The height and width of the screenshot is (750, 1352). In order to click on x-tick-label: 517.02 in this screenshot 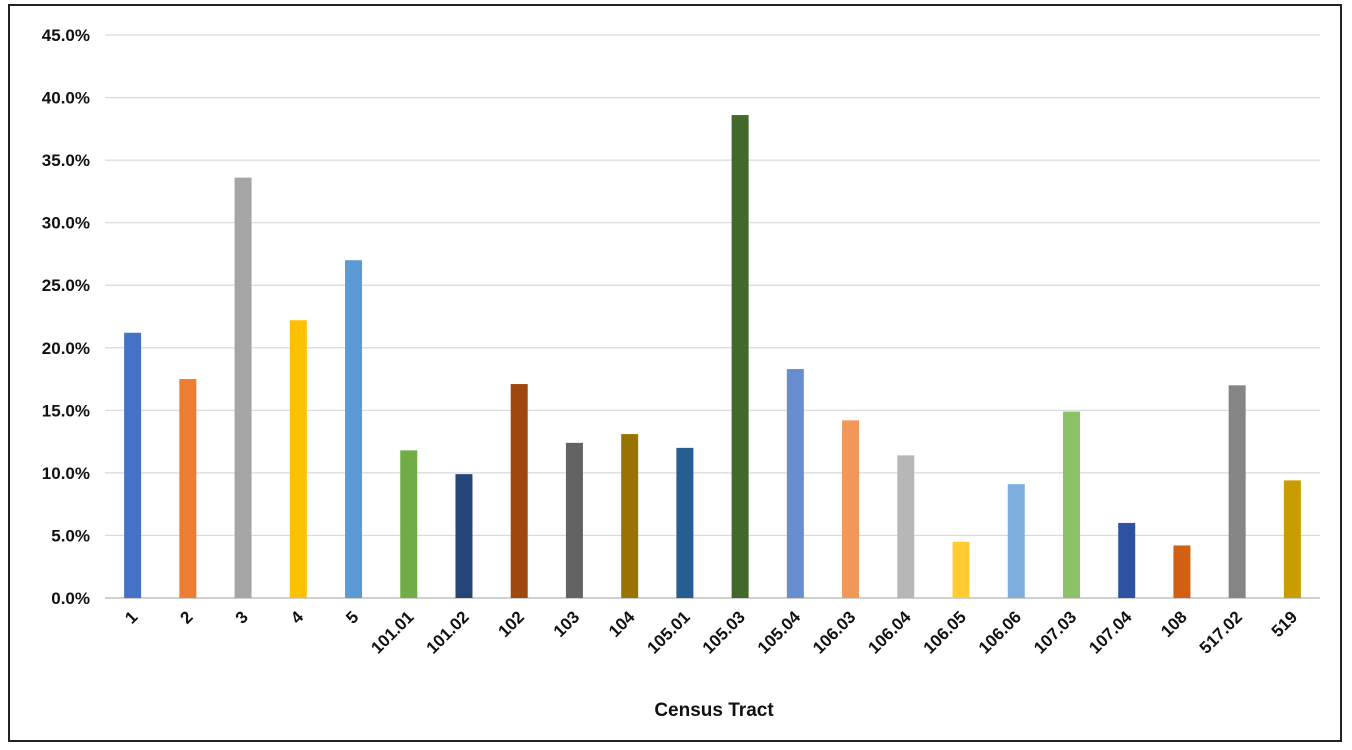, I will do `click(1221, 632)`.